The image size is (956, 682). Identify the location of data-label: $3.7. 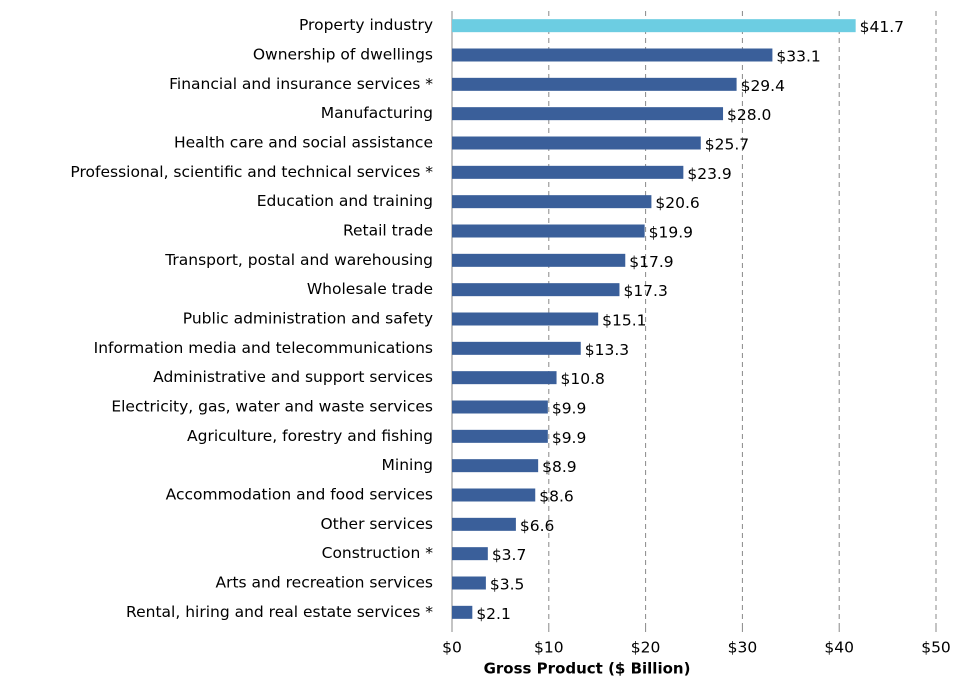
(509, 555).